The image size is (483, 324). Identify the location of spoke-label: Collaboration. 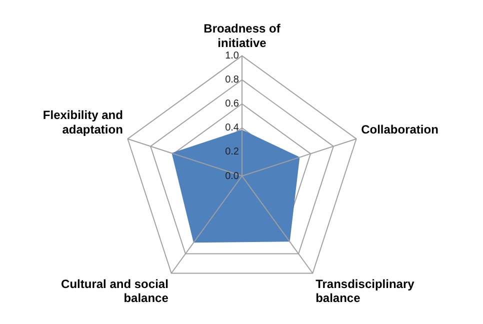
(399, 129).